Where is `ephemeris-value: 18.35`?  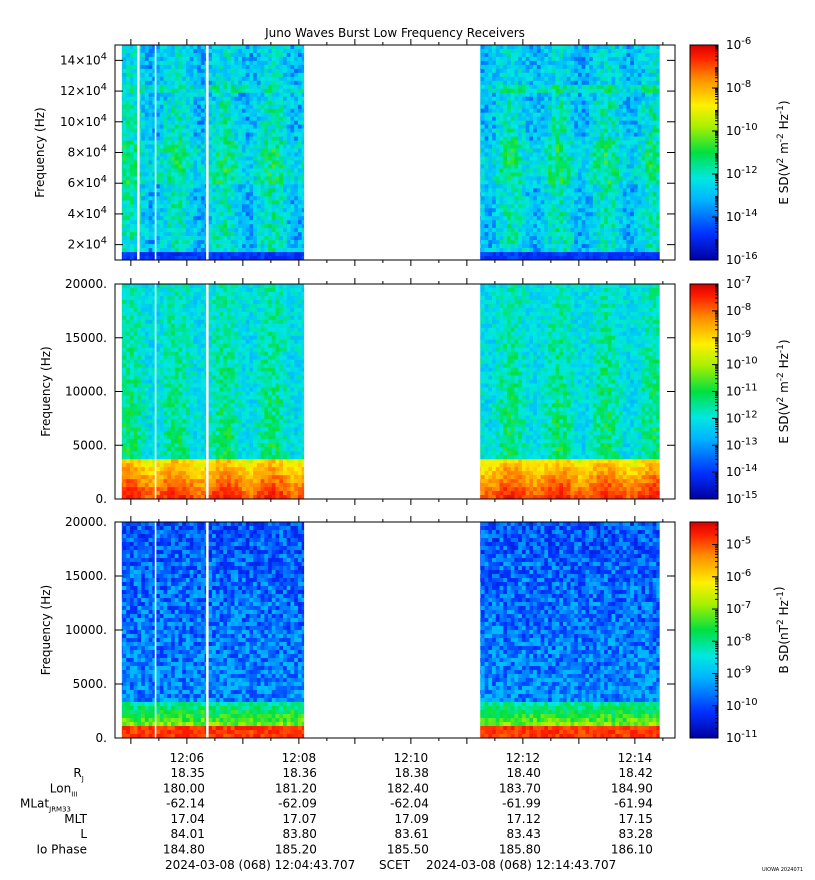 ephemeris-value: 18.35 is located at coordinates (188, 773).